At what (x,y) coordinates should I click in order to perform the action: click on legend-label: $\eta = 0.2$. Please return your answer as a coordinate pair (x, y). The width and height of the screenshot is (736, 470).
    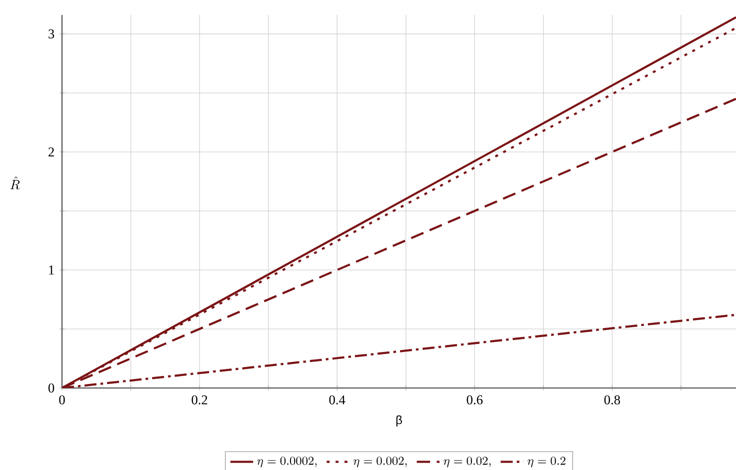
    Looking at the image, I should click on (547, 462).